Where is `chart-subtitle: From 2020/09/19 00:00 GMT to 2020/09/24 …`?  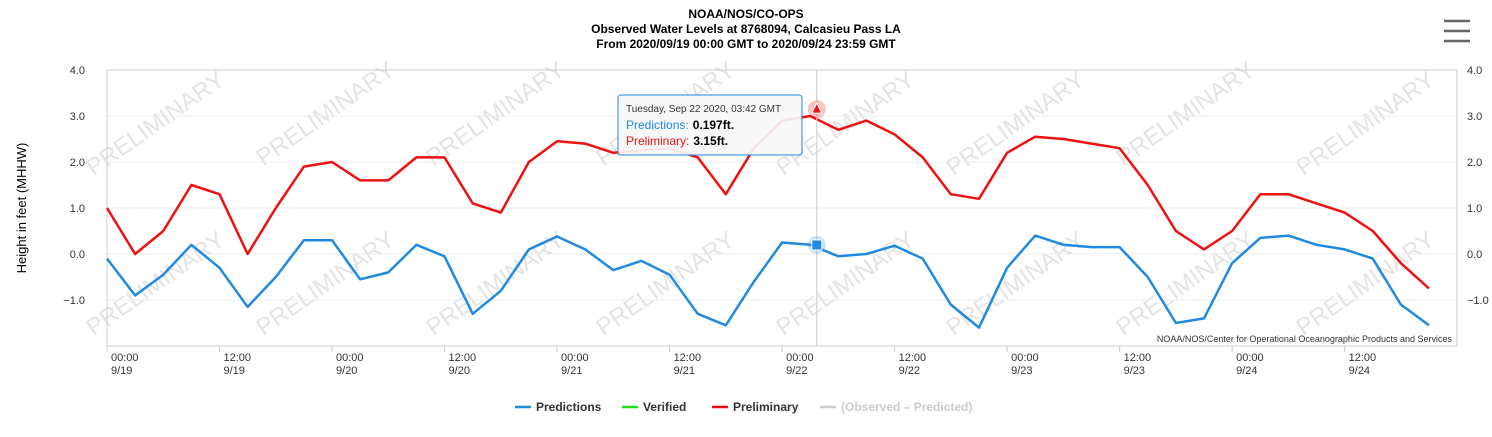
chart-subtitle: From 2020/09/19 00:00 GMT to 2020/09/24 … is located at coordinates (746, 44).